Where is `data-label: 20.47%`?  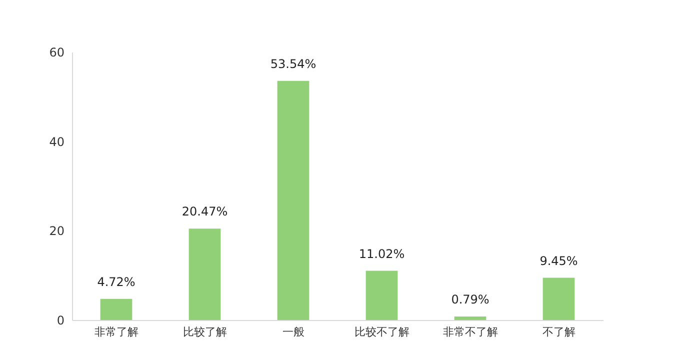 data-label: 20.47% is located at coordinates (205, 211).